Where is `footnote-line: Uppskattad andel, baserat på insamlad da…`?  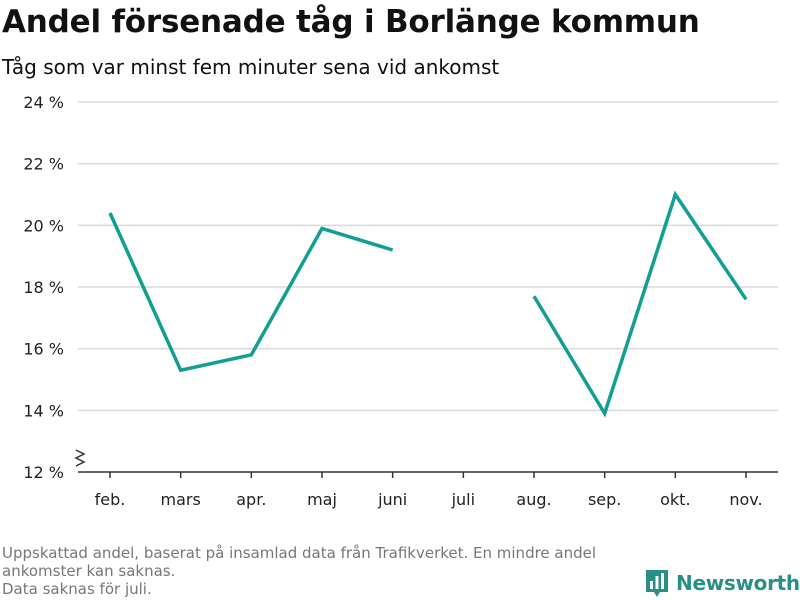
footnote-line: Uppskattad andel, baserat på insamlad da… is located at coordinates (299, 553).